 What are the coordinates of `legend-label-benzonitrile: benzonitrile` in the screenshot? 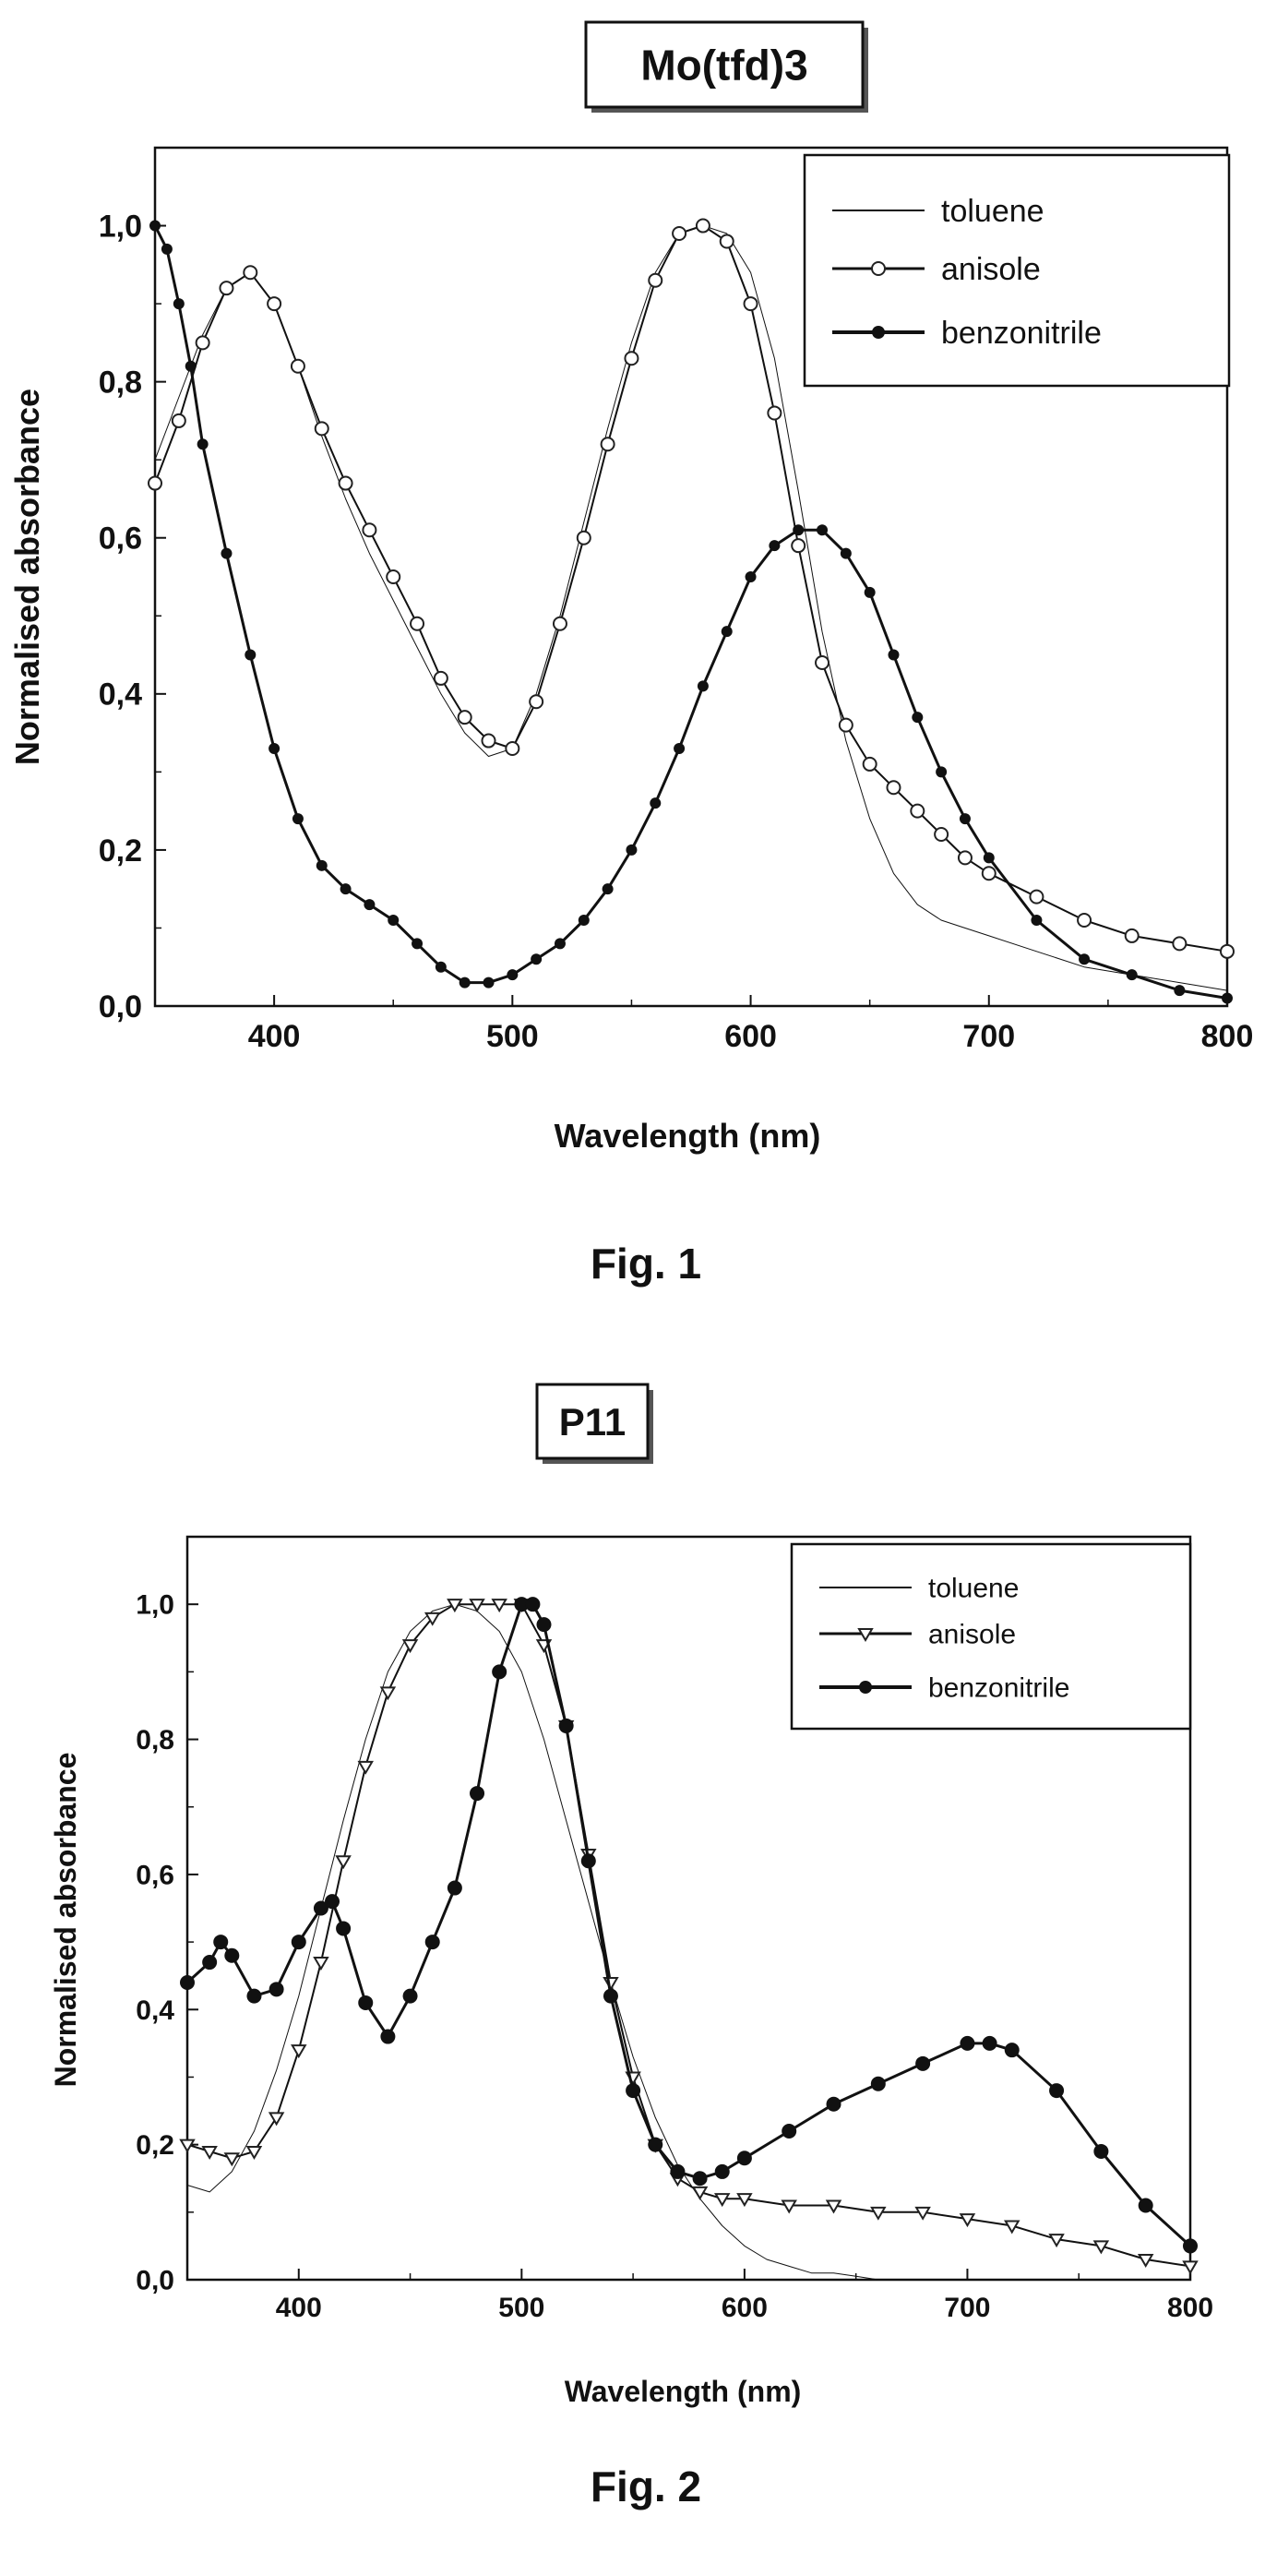 It's located at (999, 1689).